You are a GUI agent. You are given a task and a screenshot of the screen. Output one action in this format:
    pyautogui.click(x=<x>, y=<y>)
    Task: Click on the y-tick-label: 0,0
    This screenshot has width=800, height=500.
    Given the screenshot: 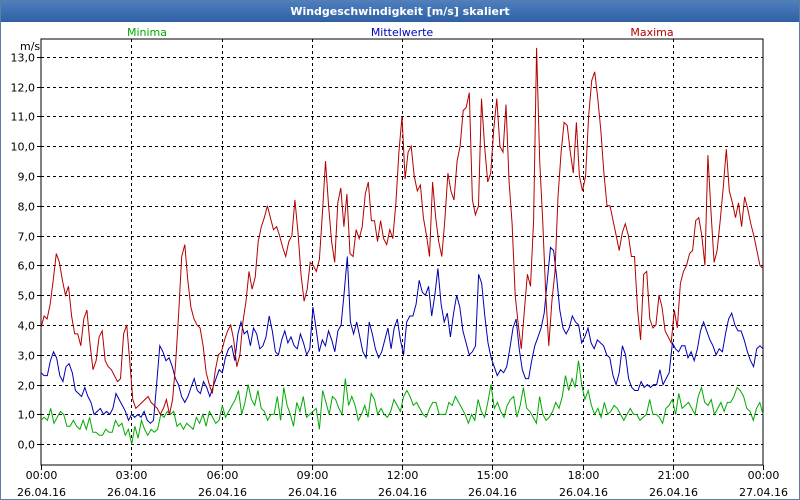 What is the action you would take?
    pyautogui.click(x=27, y=445)
    